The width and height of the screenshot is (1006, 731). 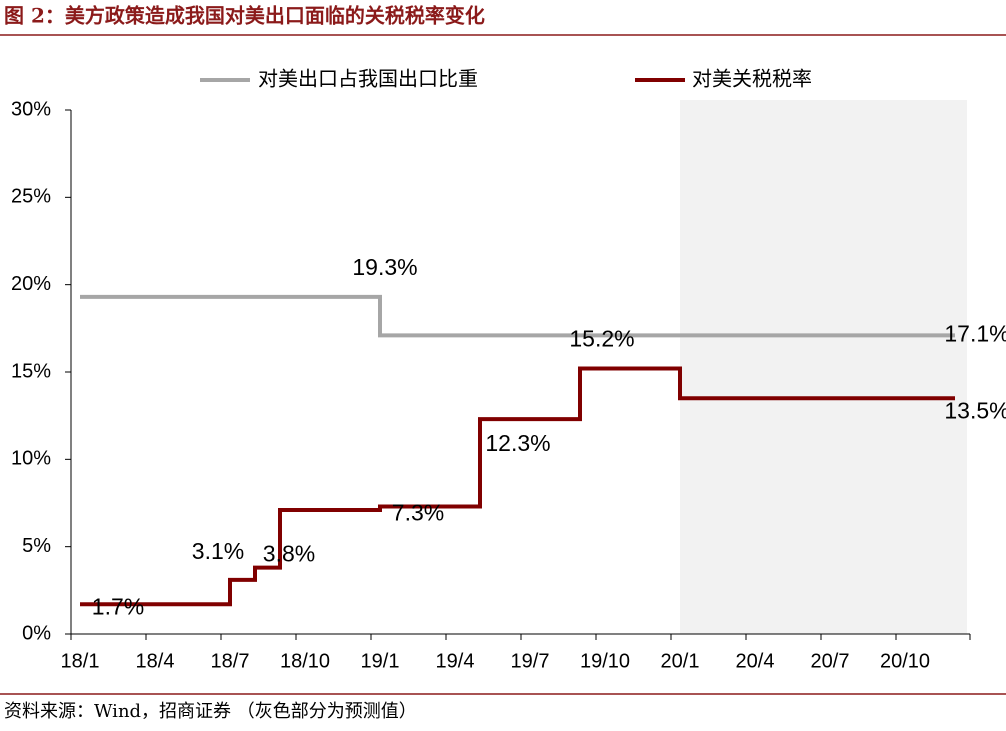 I want to click on legend-label: 对美关税税率, so click(x=752, y=78).